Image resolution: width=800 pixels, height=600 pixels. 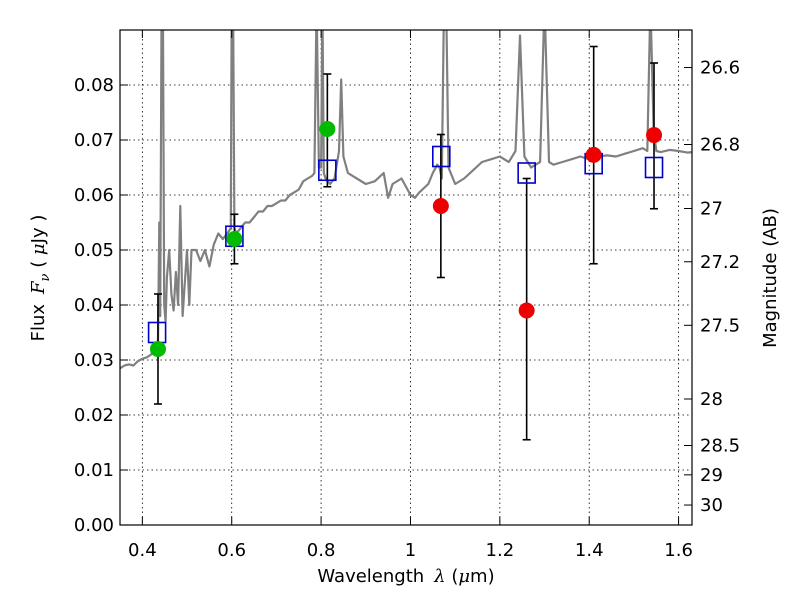 What do you see at coordinates (720, 325) in the screenshot?
I see `mag-tick-label: 27.5` at bounding box center [720, 325].